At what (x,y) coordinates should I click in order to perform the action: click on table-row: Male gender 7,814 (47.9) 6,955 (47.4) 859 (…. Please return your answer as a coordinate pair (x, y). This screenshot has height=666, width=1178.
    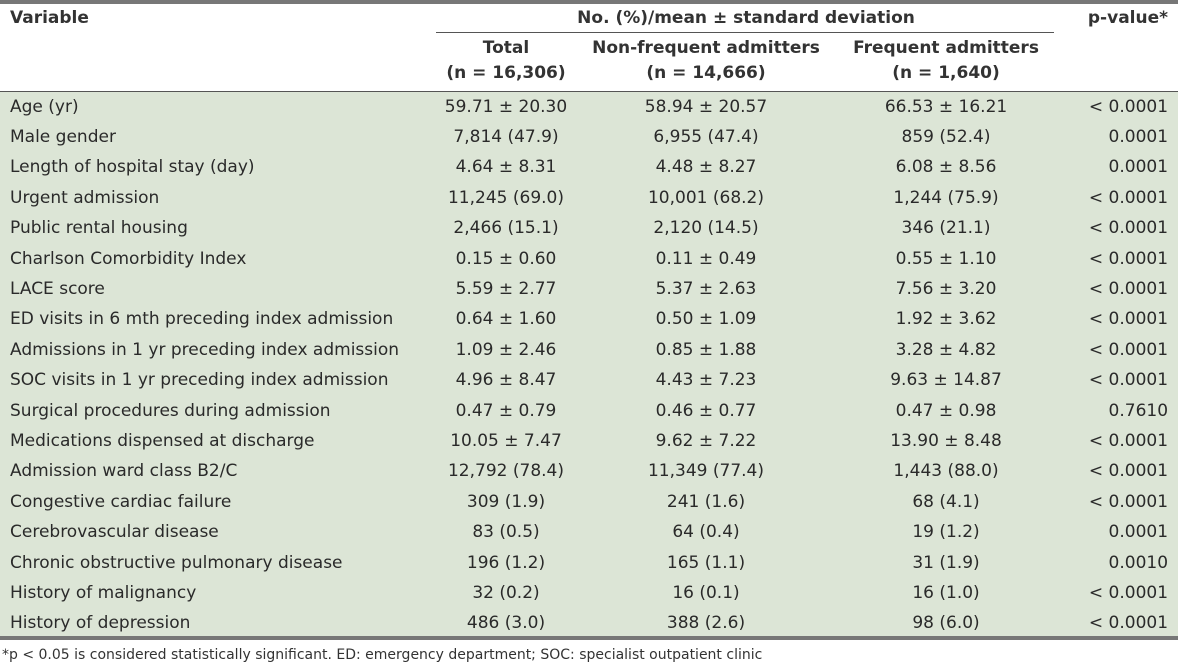
    Looking at the image, I should click on (589, 137).